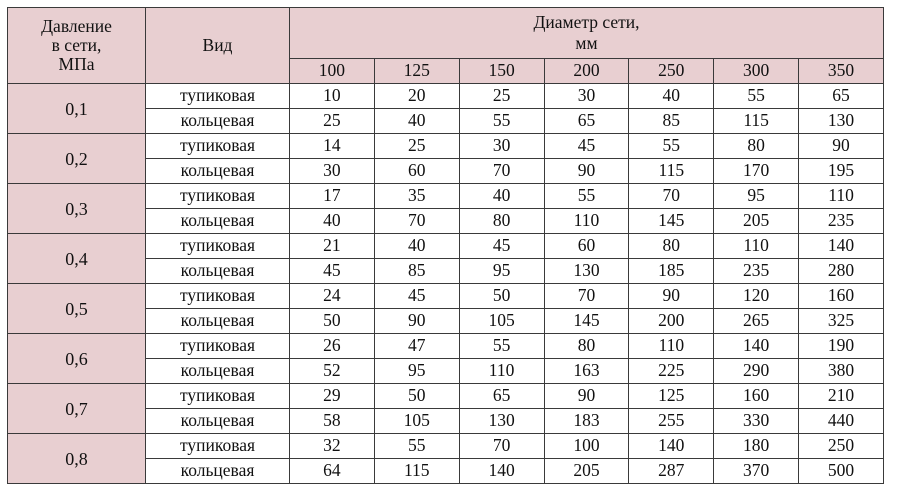 The width and height of the screenshot is (900, 492). I want to click on value-cell: 29, so click(332, 396).